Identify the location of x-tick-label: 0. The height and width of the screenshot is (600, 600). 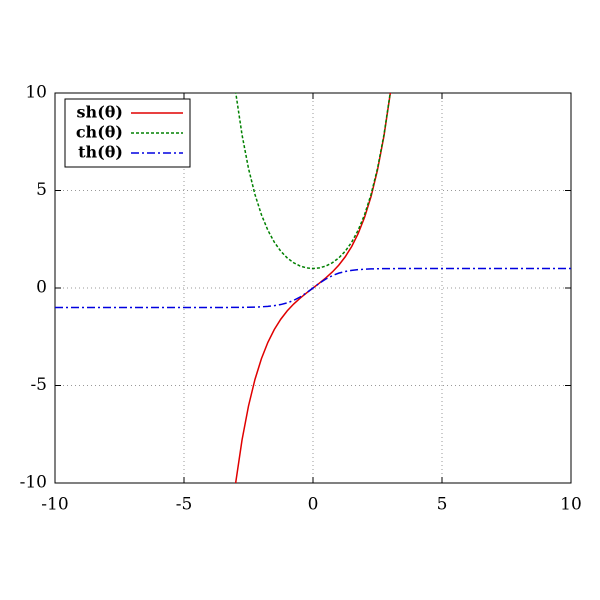
(313, 505).